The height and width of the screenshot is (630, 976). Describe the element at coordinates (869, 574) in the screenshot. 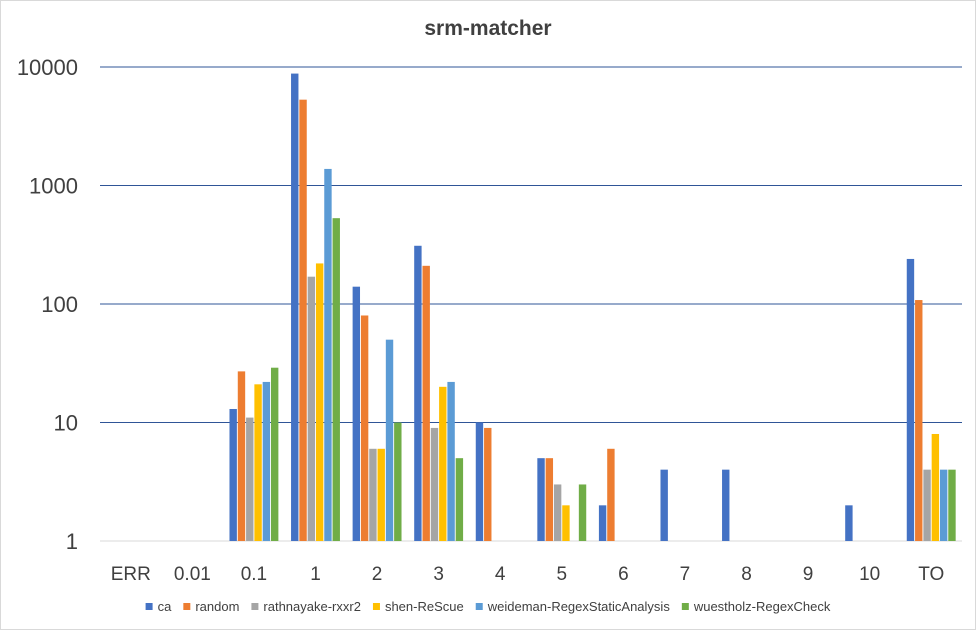

I see `x-tick-label: 10` at that location.